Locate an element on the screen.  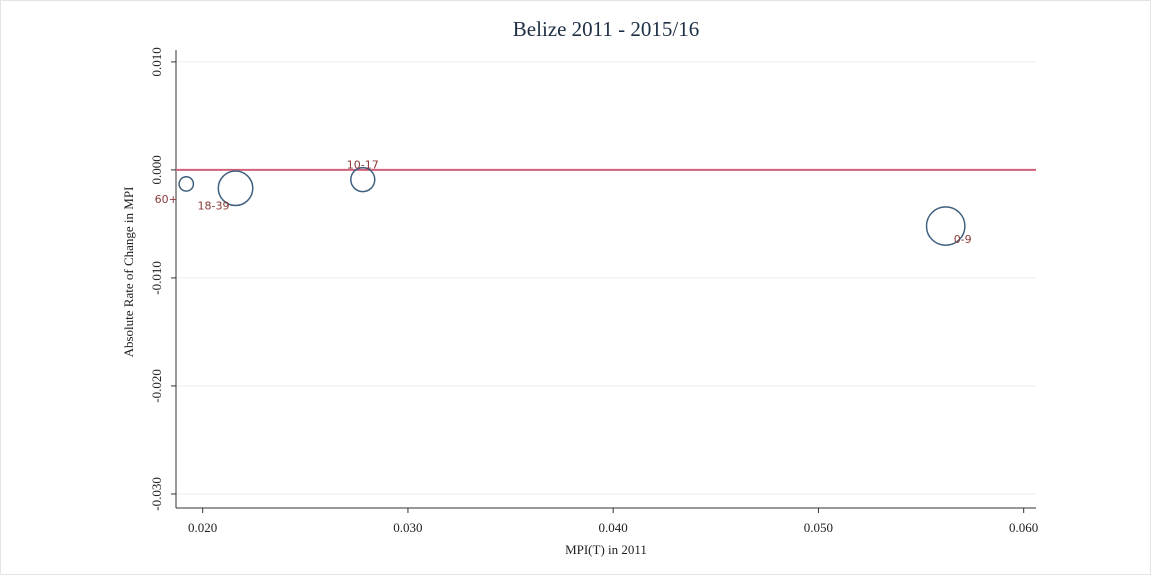
point-label: 0-9 is located at coordinates (963, 239).